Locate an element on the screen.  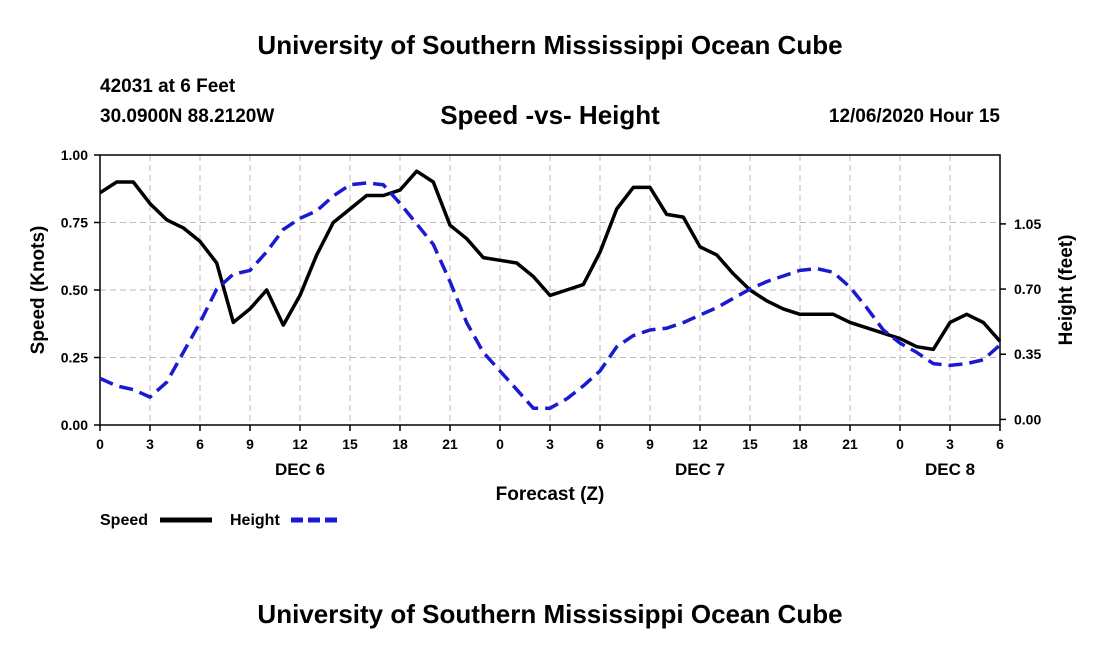
right-tick-label: 0.70 is located at coordinates (1027, 289).